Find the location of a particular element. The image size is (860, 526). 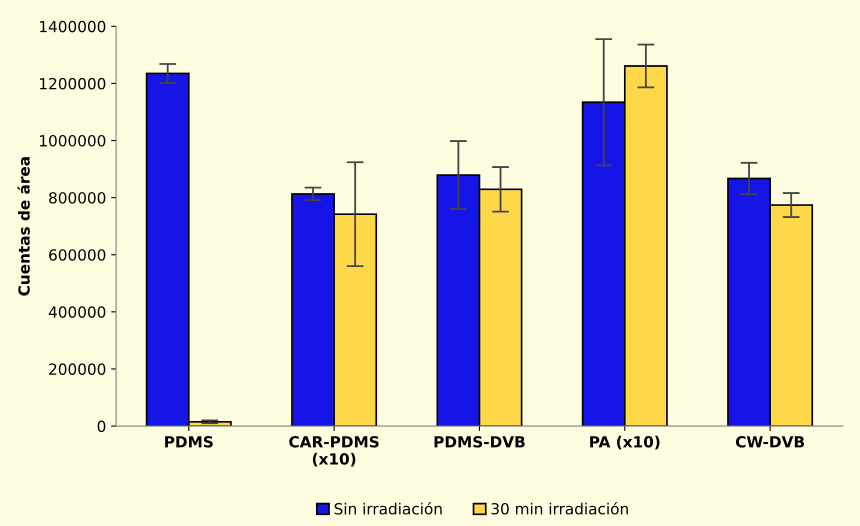

x-tick-label: CAR-PDMS (x10) is located at coordinates (334, 451).